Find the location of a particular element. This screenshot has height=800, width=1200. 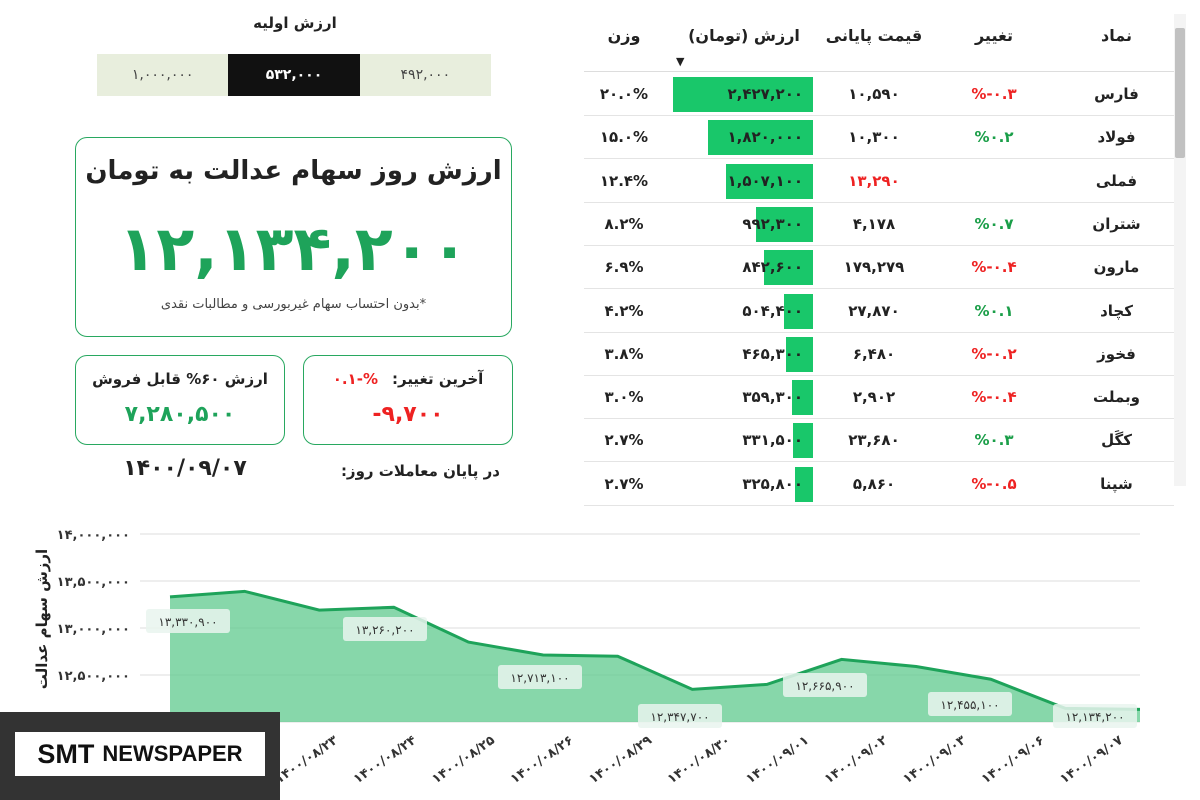

cell-value: ۸۴۲,۶۰۰ is located at coordinates (772, 267).